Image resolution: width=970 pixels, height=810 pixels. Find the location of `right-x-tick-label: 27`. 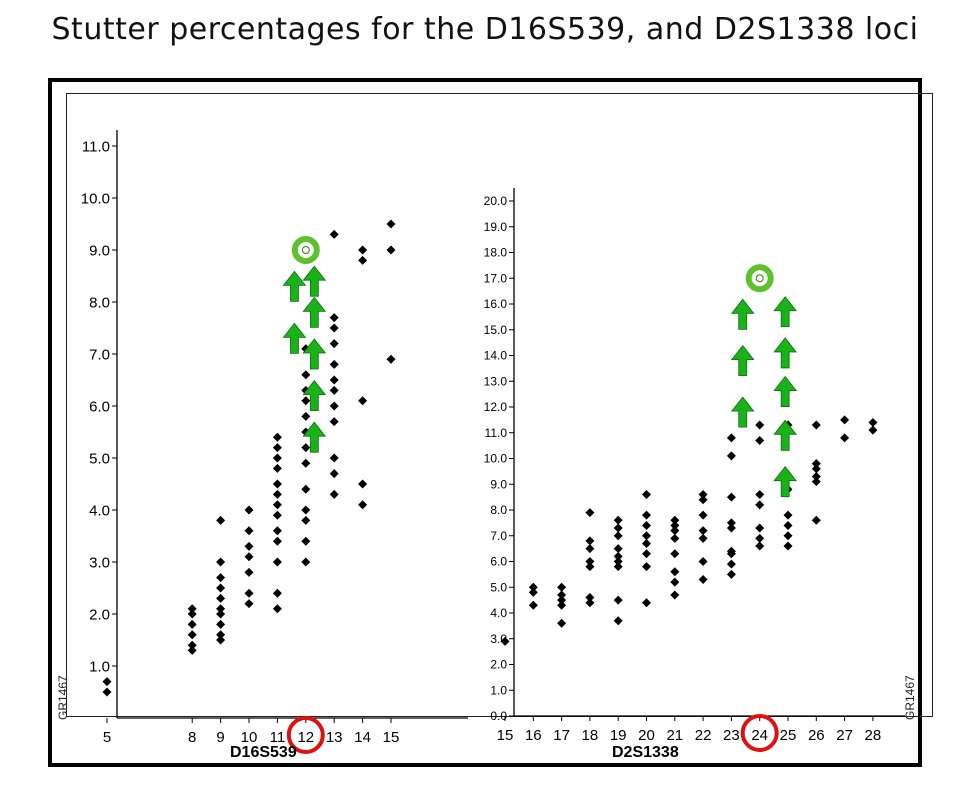

right-x-tick-label: 27 is located at coordinates (844, 735).